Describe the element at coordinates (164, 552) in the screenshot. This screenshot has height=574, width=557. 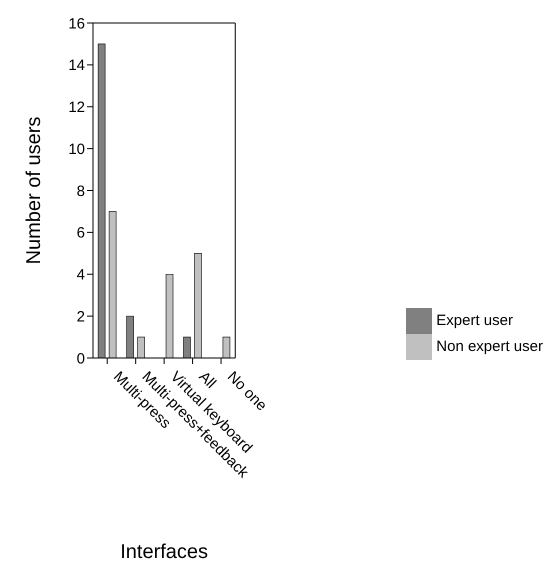
I see `x-axis-title: Interfaces` at that location.